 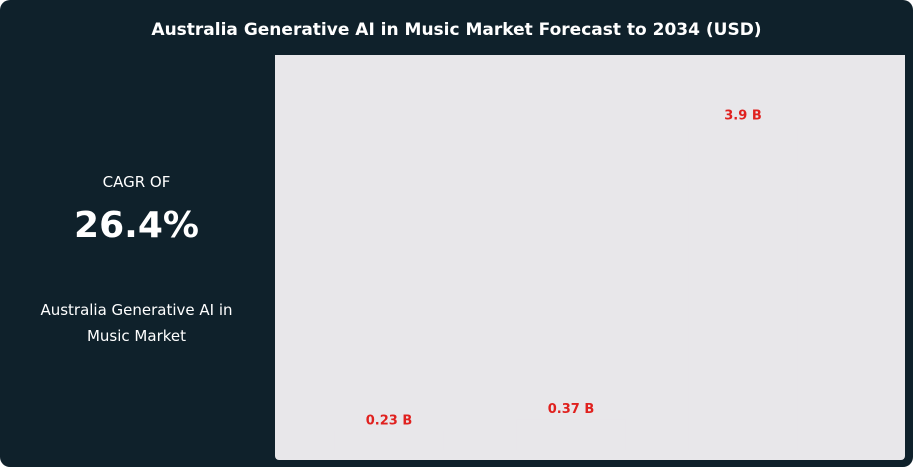 What do you see at coordinates (571, 409) in the screenshot?
I see `value-label: 0.37 B` at bounding box center [571, 409].